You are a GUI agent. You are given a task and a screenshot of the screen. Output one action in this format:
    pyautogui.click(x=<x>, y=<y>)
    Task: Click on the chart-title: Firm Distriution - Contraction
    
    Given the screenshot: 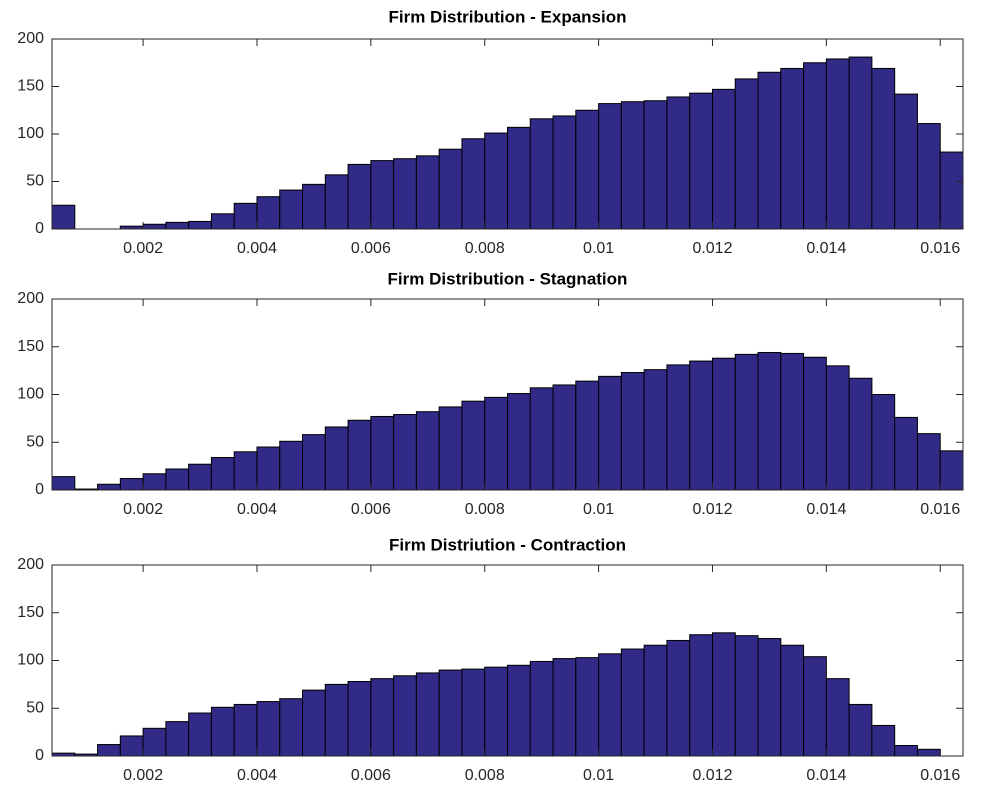 What is the action you would take?
    pyautogui.click(x=507, y=544)
    